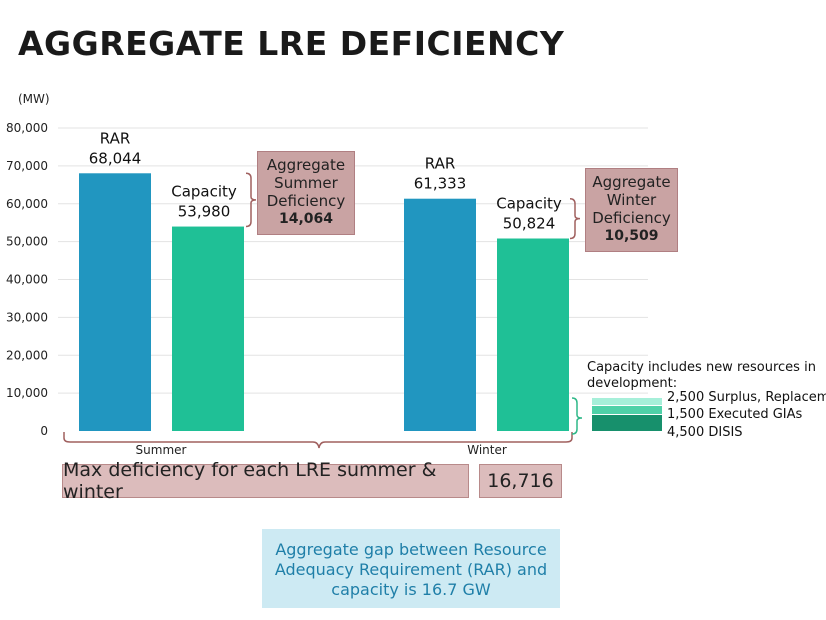 The width and height of the screenshot is (826, 620). What do you see at coordinates (27, 166) in the screenshot?
I see `y-tick-label: 70,000` at bounding box center [27, 166].